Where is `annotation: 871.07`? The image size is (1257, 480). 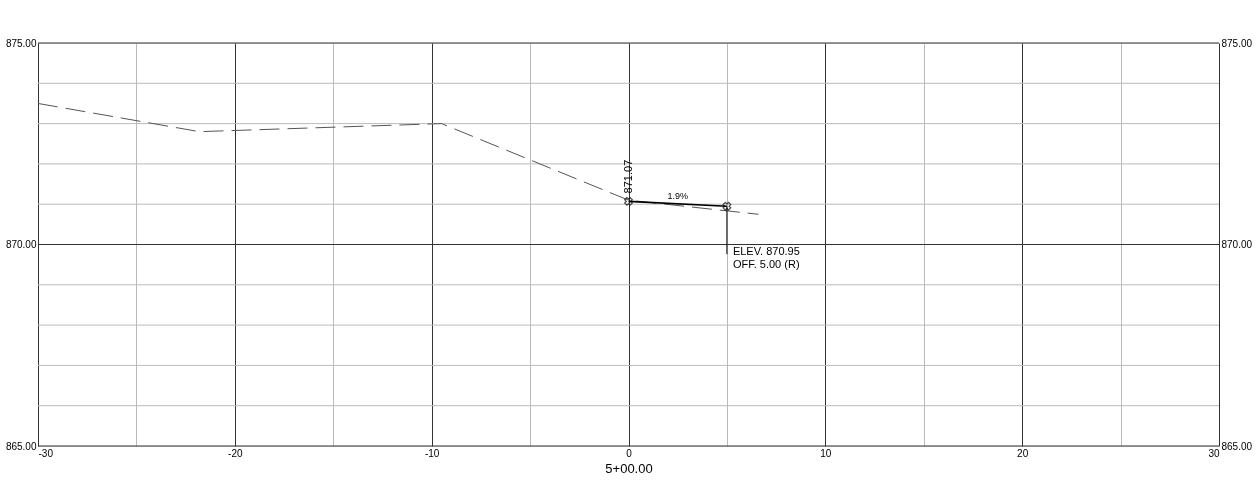
annotation: 871.07 is located at coordinates (627, 176).